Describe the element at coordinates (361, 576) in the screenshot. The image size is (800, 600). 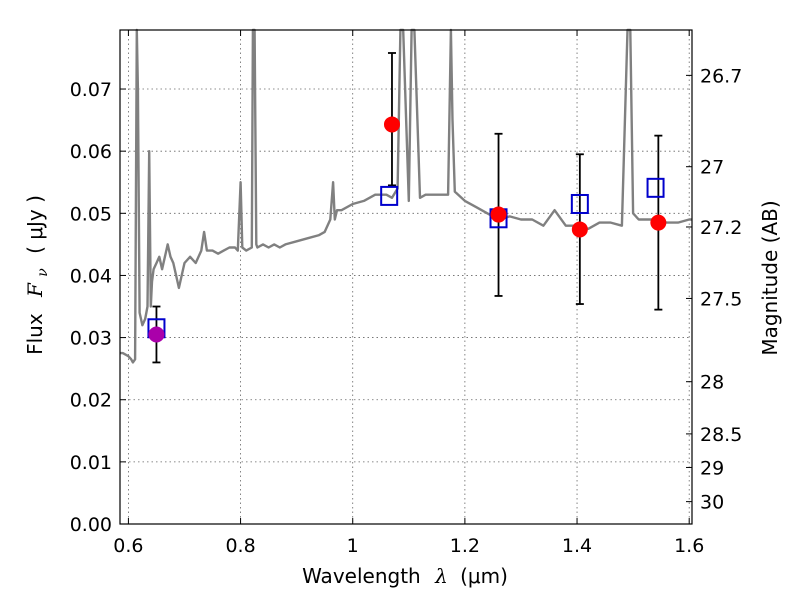
I see `x-axis-label: Wavelength` at that location.